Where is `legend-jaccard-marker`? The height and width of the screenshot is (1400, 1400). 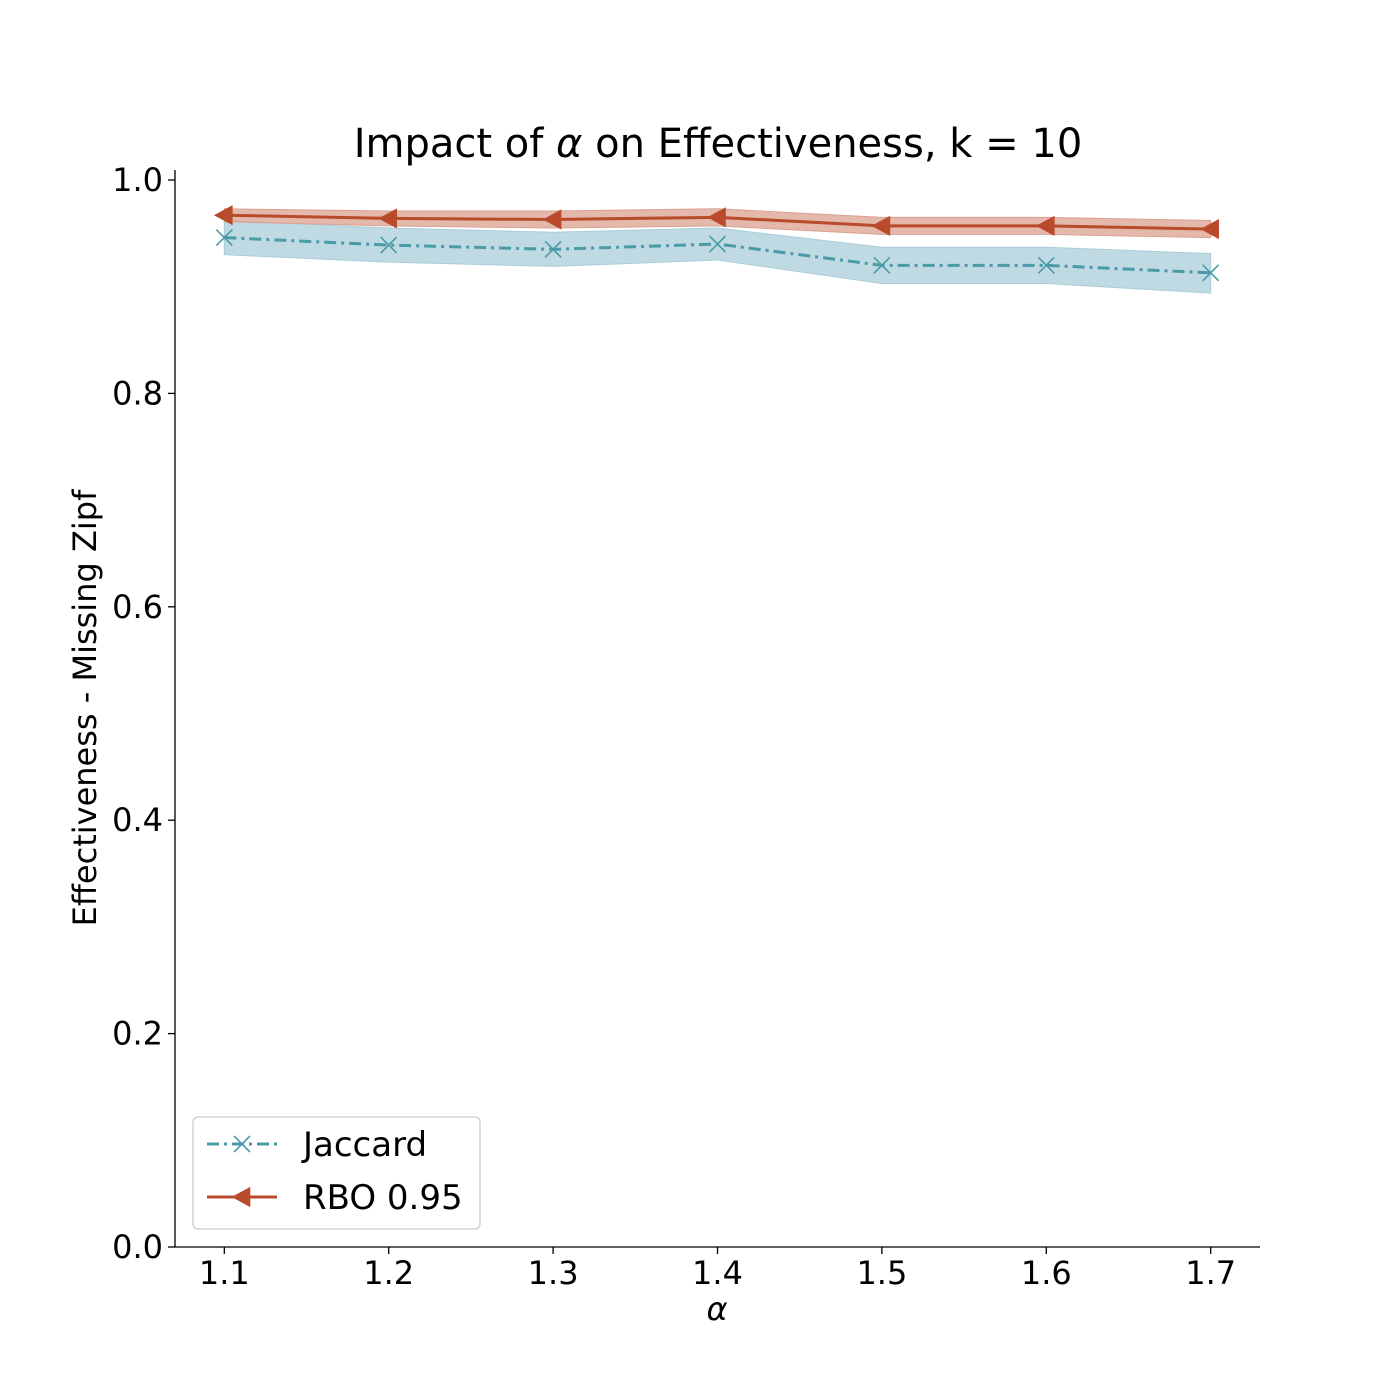
legend-jaccard-marker is located at coordinates (242, 1144).